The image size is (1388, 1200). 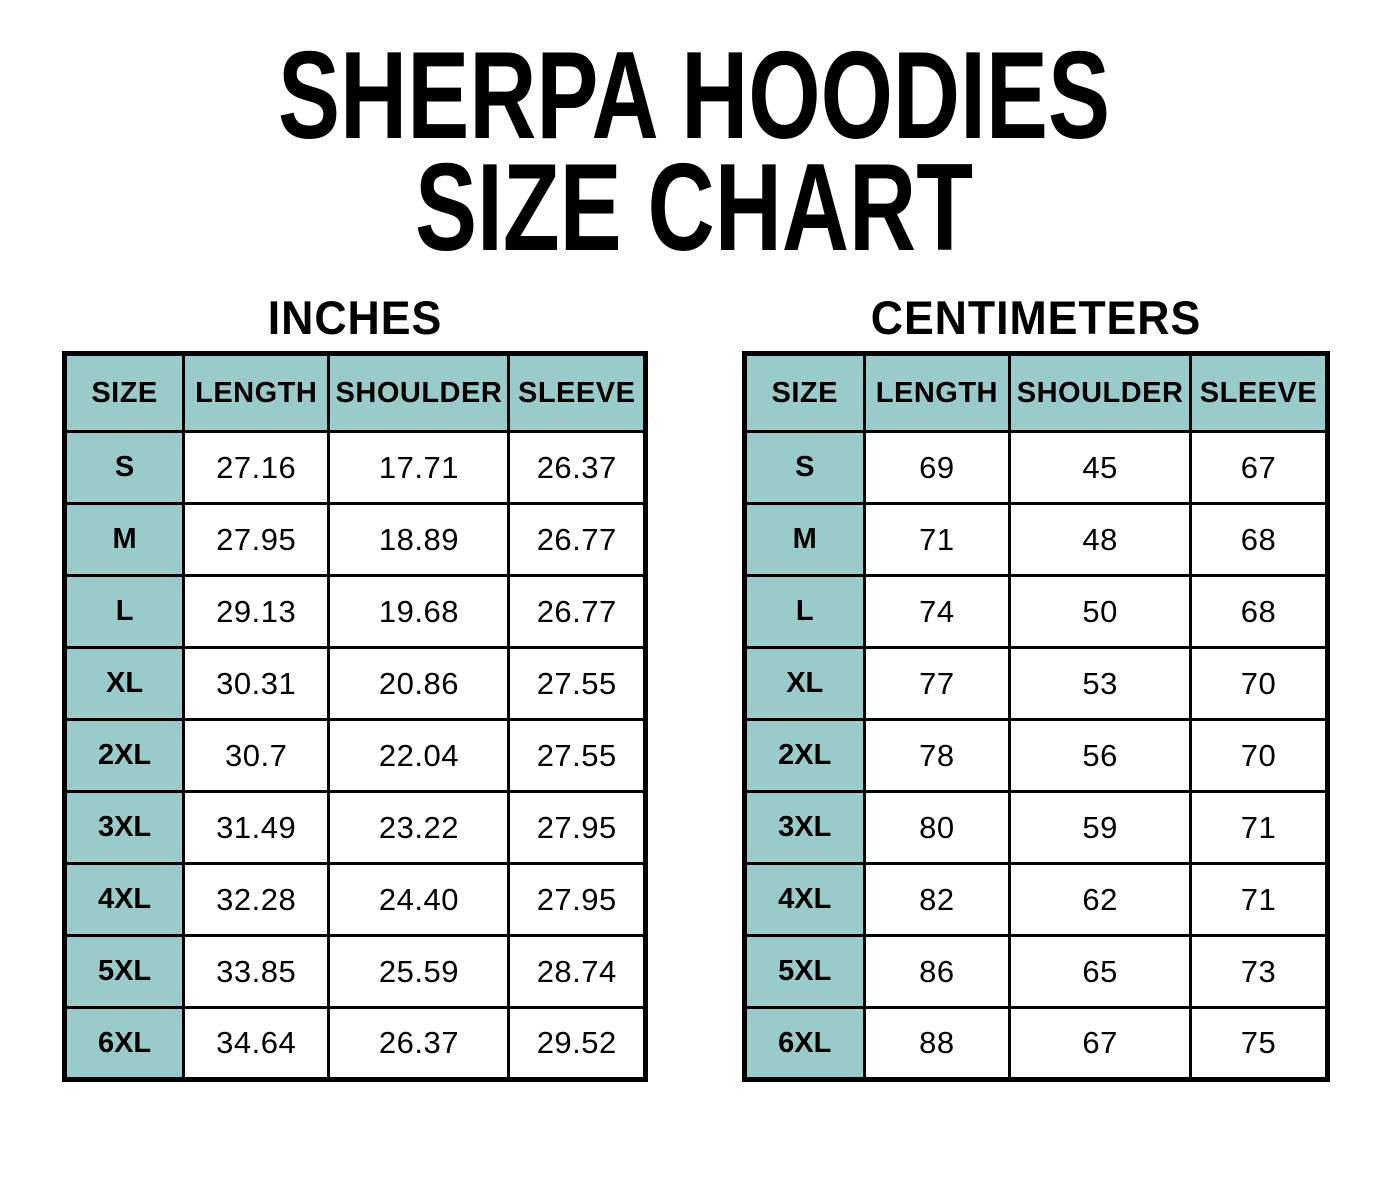 What do you see at coordinates (256, 899) in the screenshot?
I see `value-cell: 32.28` at bounding box center [256, 899].